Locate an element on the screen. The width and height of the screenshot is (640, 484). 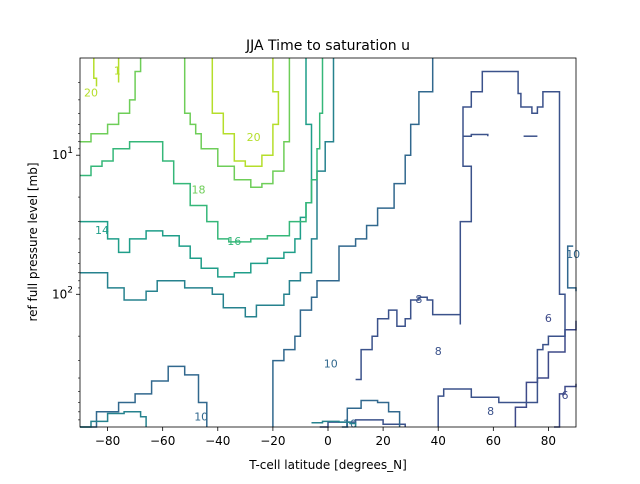
contour-label-14: 14 is located at coordinates (102, 230).